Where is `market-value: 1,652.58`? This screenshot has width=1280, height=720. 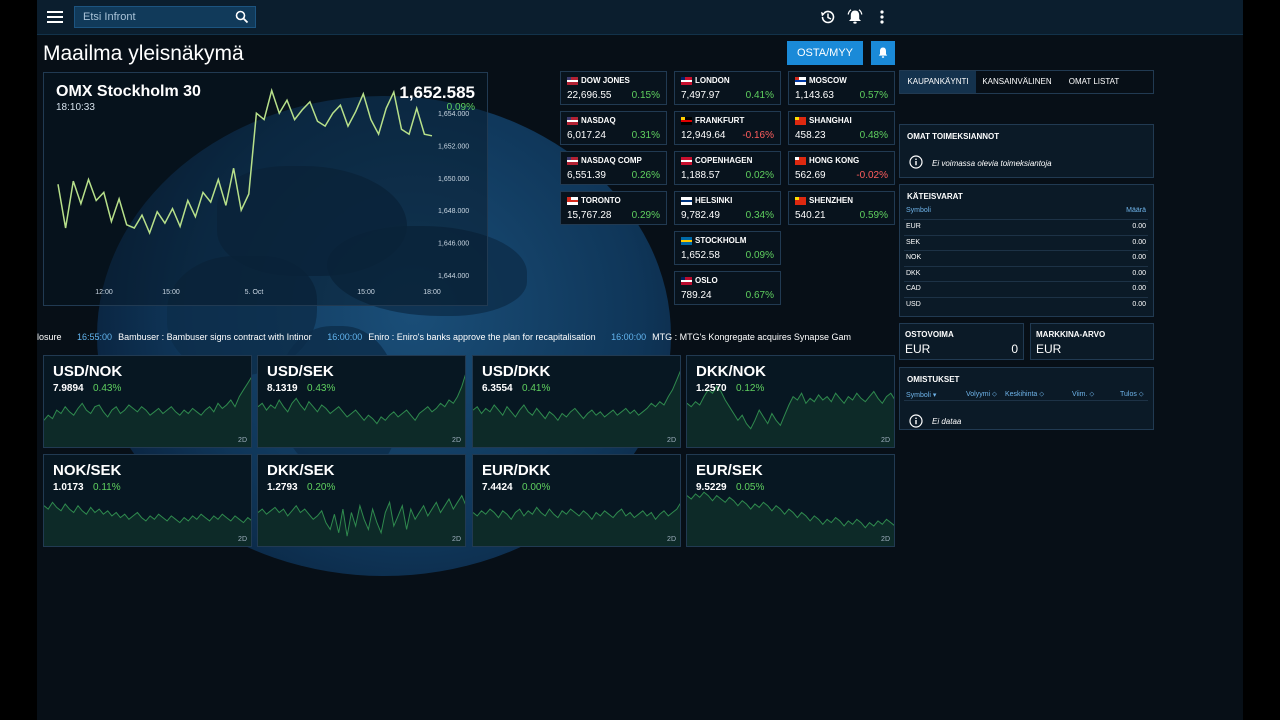 market-value: 1,652.58 is located at coordinates (700, 255).